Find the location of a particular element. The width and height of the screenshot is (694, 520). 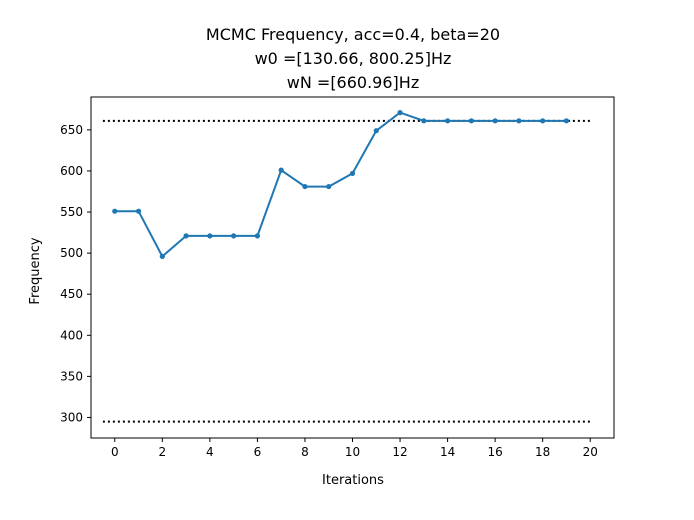

x-axis-label: Iterations is located at coordinates (353, 480).